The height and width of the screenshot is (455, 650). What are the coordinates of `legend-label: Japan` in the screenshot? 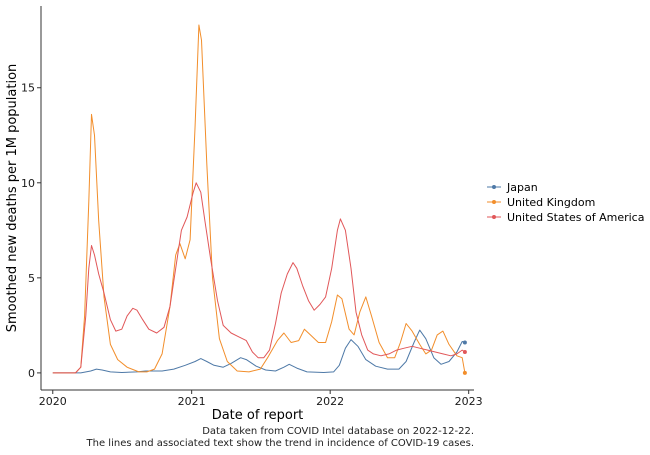 It's located at (522, 187).